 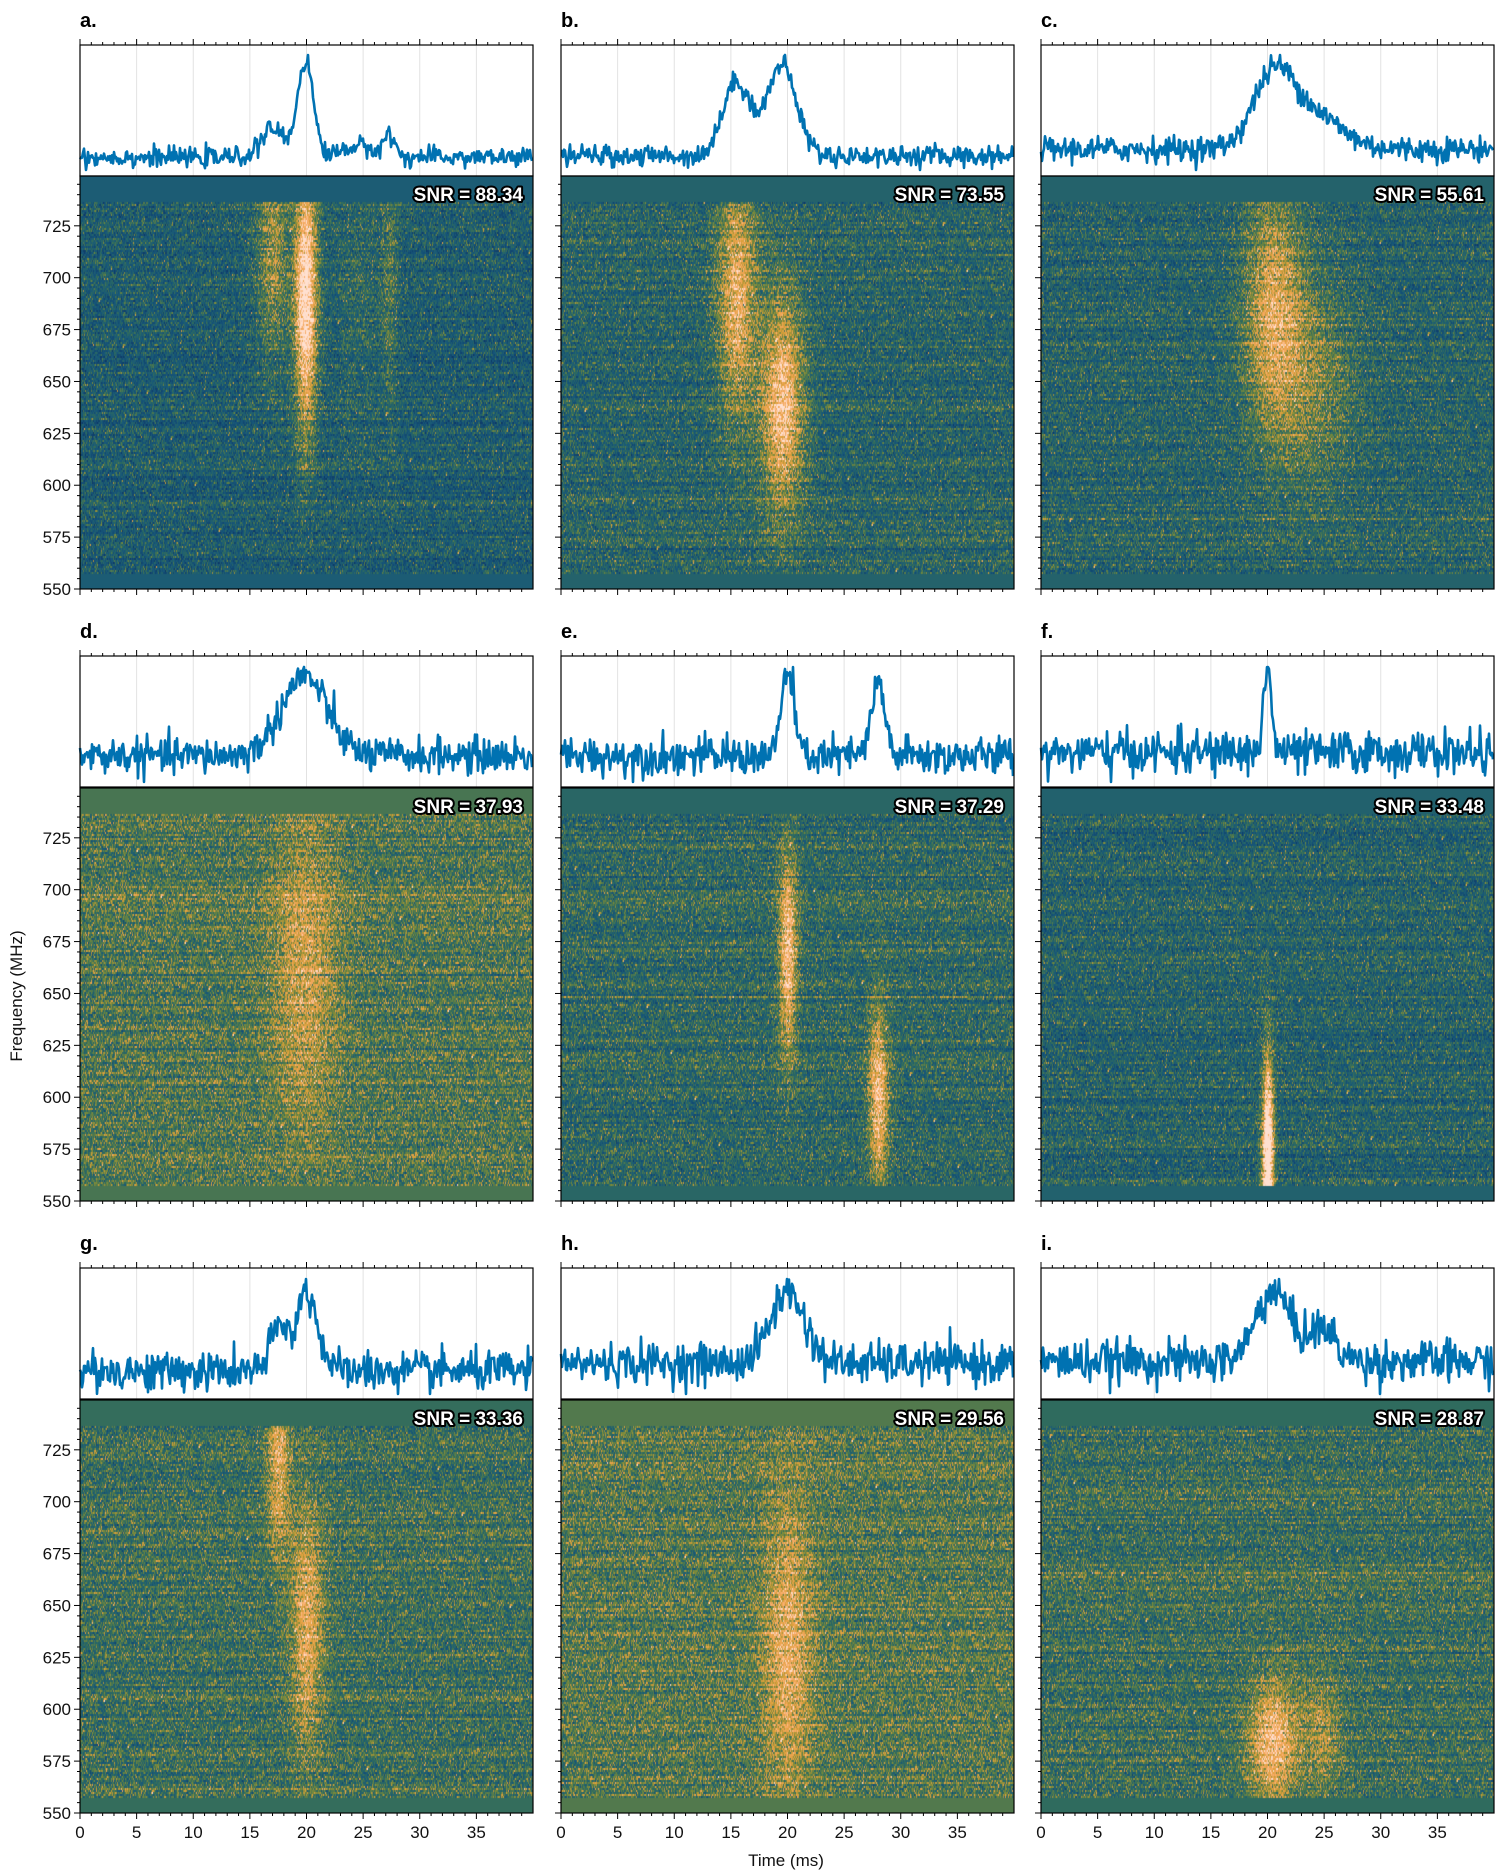 What do you see at coordinates (570, 1244) in the screenshot?
I see `panel-label: h.` at bounding box center [570, 1244].